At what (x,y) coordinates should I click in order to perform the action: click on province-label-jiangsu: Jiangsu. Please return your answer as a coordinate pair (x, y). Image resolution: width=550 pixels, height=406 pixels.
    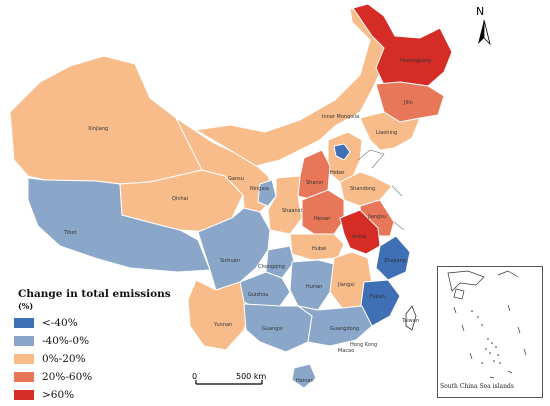
    Looking at the image, I should click on (376, 217).